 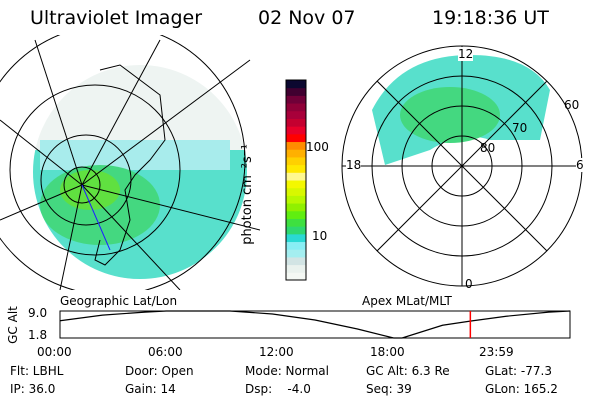 I want to click on info-gc-alt: GC Alt: 6.3 Re, so click(x=408, y=371).